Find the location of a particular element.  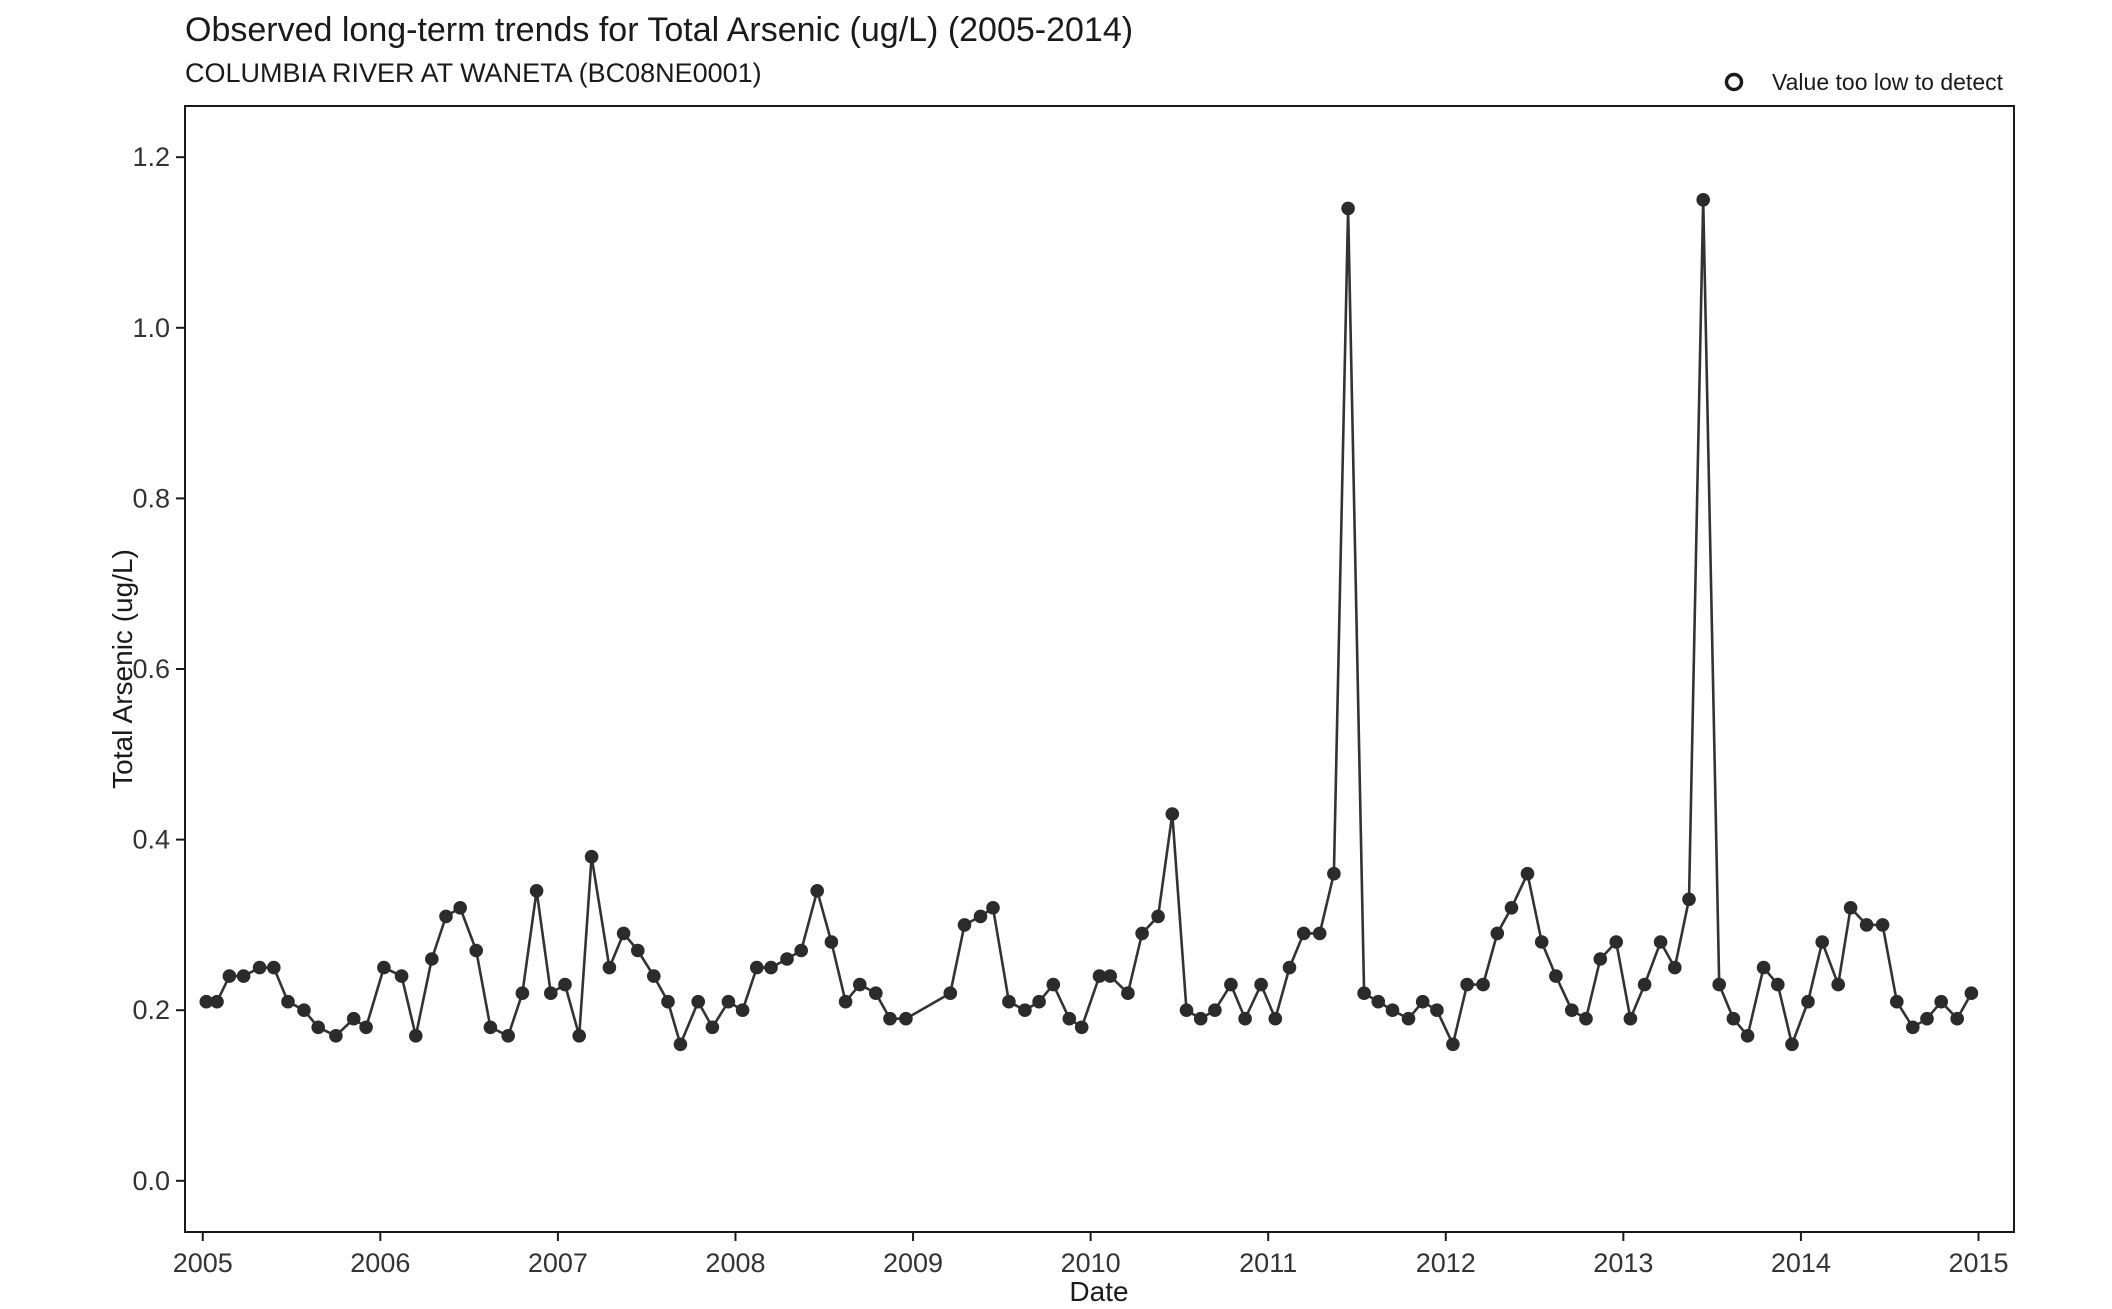

y-tick-label: 1.0 is located at coordinates (151, 328).